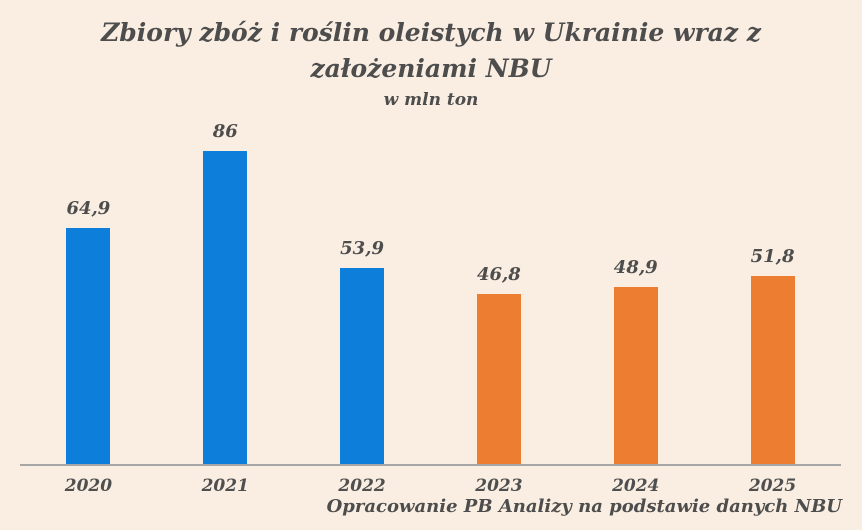  What do you see at coordinates (772, 486) in the screenshot?
I see `x-axis-label-2025: 2025` at bounding box center [772, 486].